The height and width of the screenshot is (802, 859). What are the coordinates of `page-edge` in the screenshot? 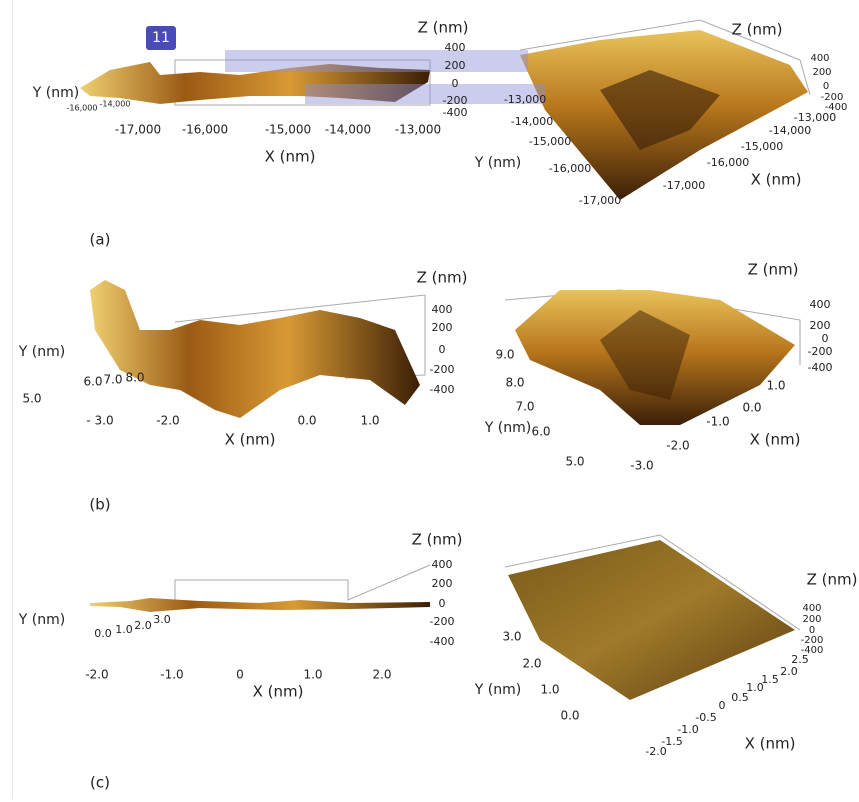 It's located at (12, 399).